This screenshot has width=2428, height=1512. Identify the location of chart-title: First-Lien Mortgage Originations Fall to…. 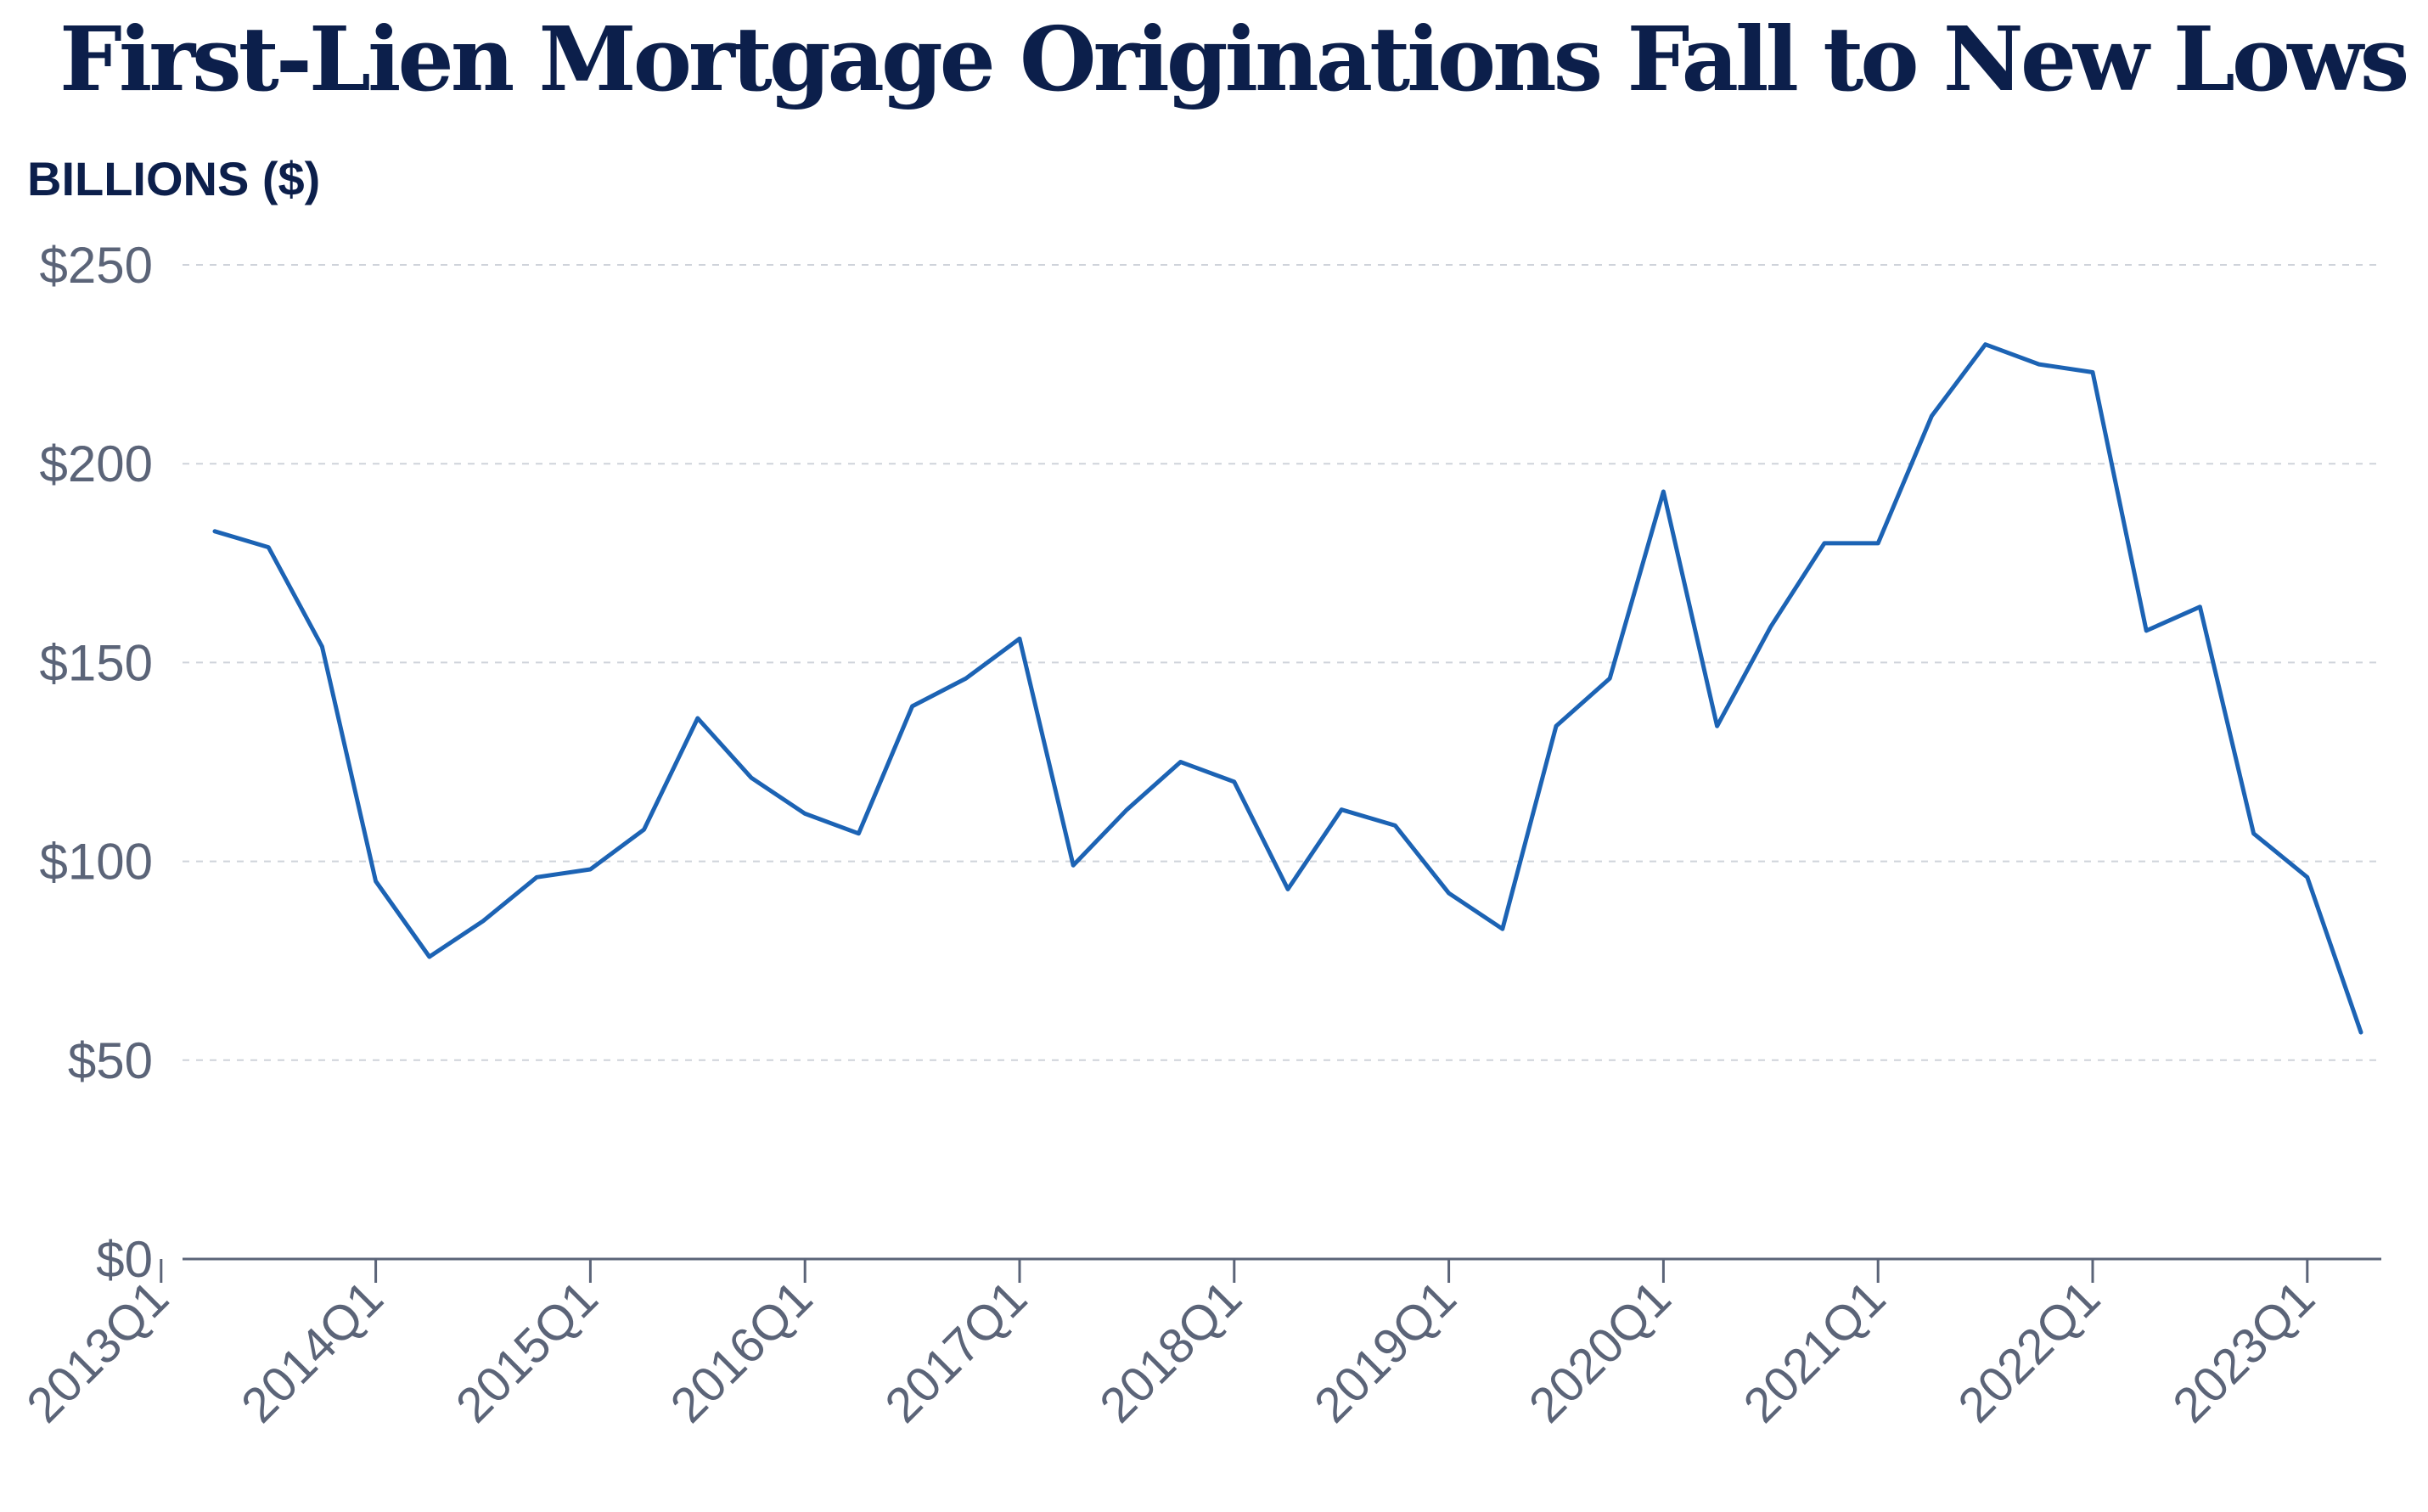
(1234, 59).